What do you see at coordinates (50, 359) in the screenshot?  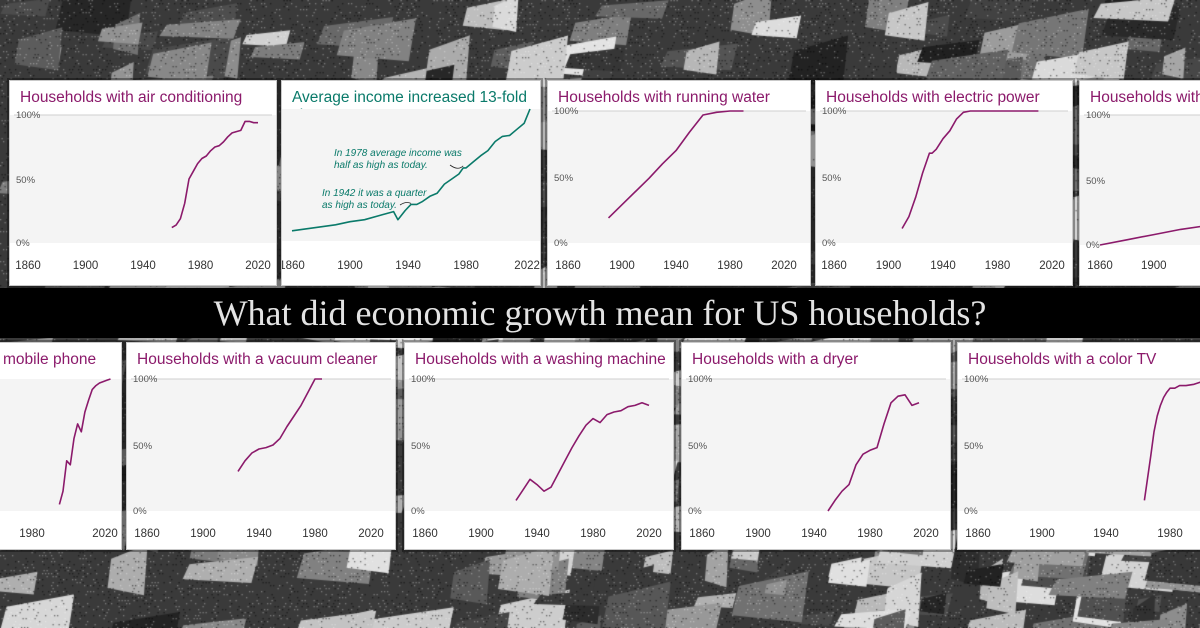 I see `chart-title: mobile phone` at bounding box center [50, 359].